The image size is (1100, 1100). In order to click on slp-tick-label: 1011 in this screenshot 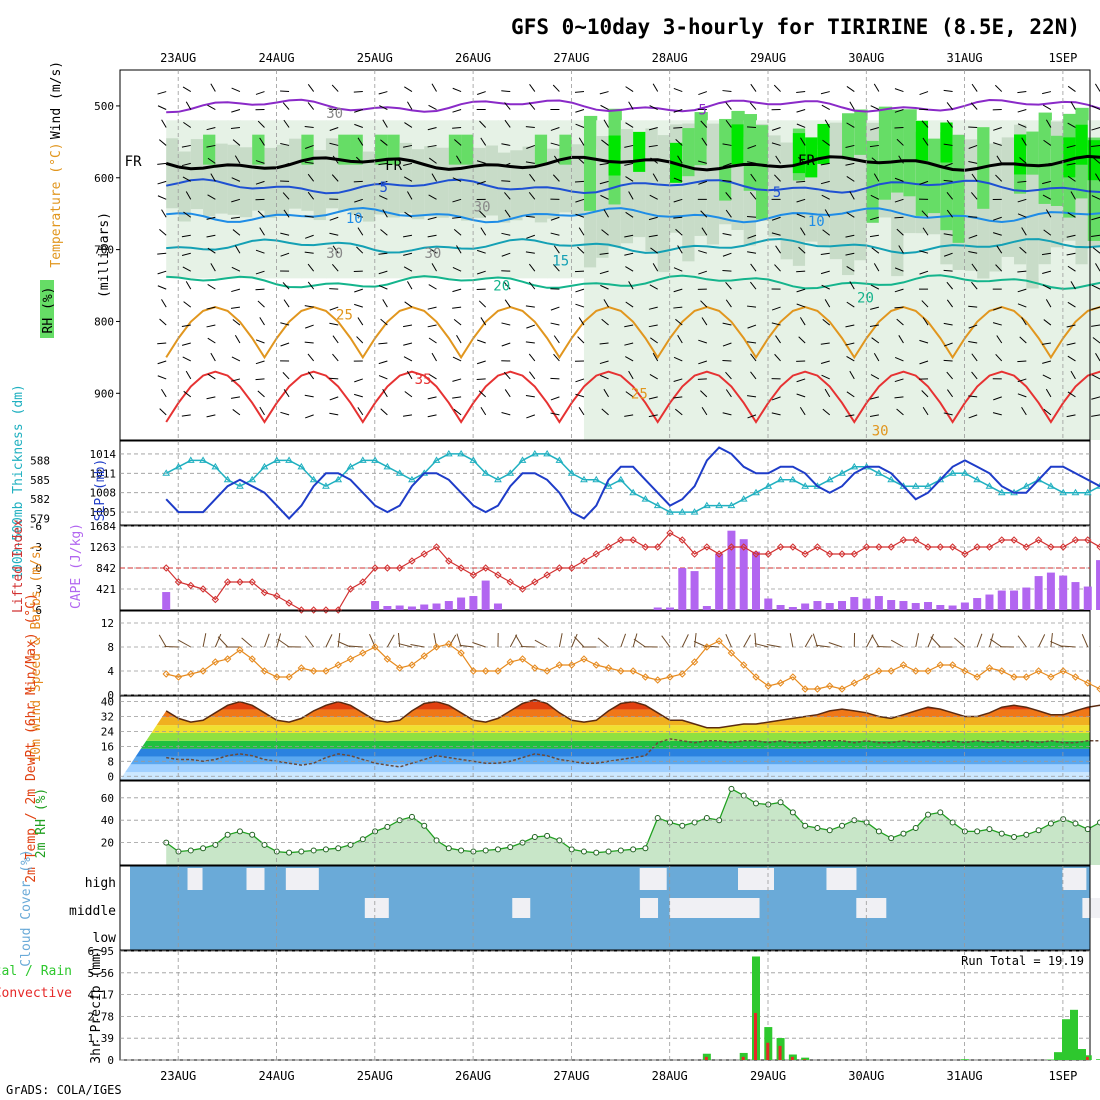, I will do `click(103, 473)`.